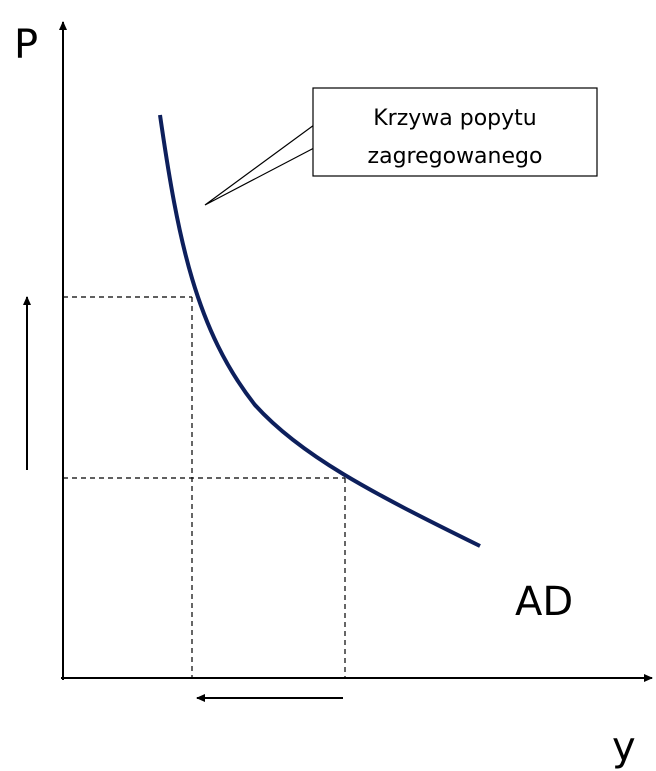 This screenshot has width=656, height=771. Describe the element at coordinates (455, 156) in the screenshot. I see `callout-text: zagregowanego` at that location.